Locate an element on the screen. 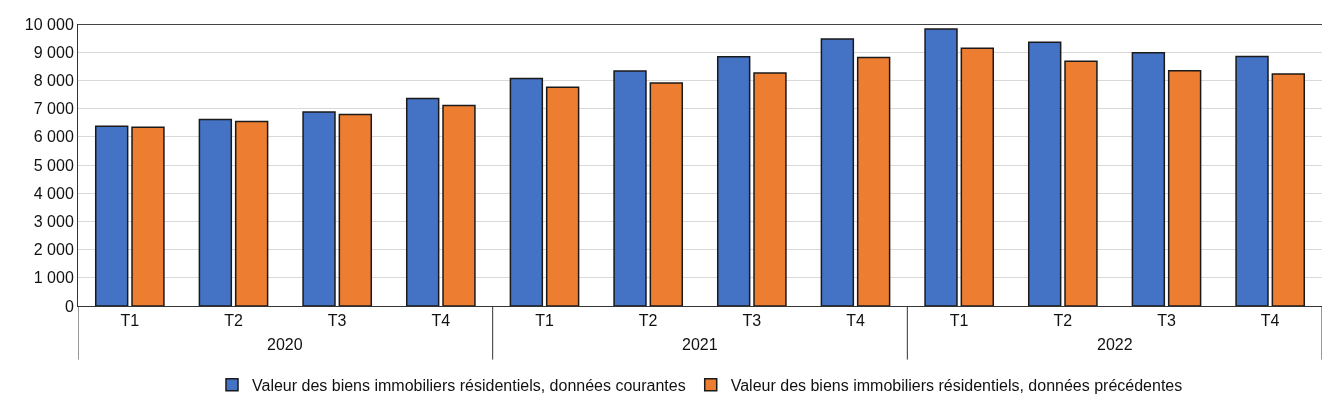 The image size is (1338, 414). legend-label: Valeur des biens immobiliers résidentiels, données courantes is located at coordinates (469, 386).